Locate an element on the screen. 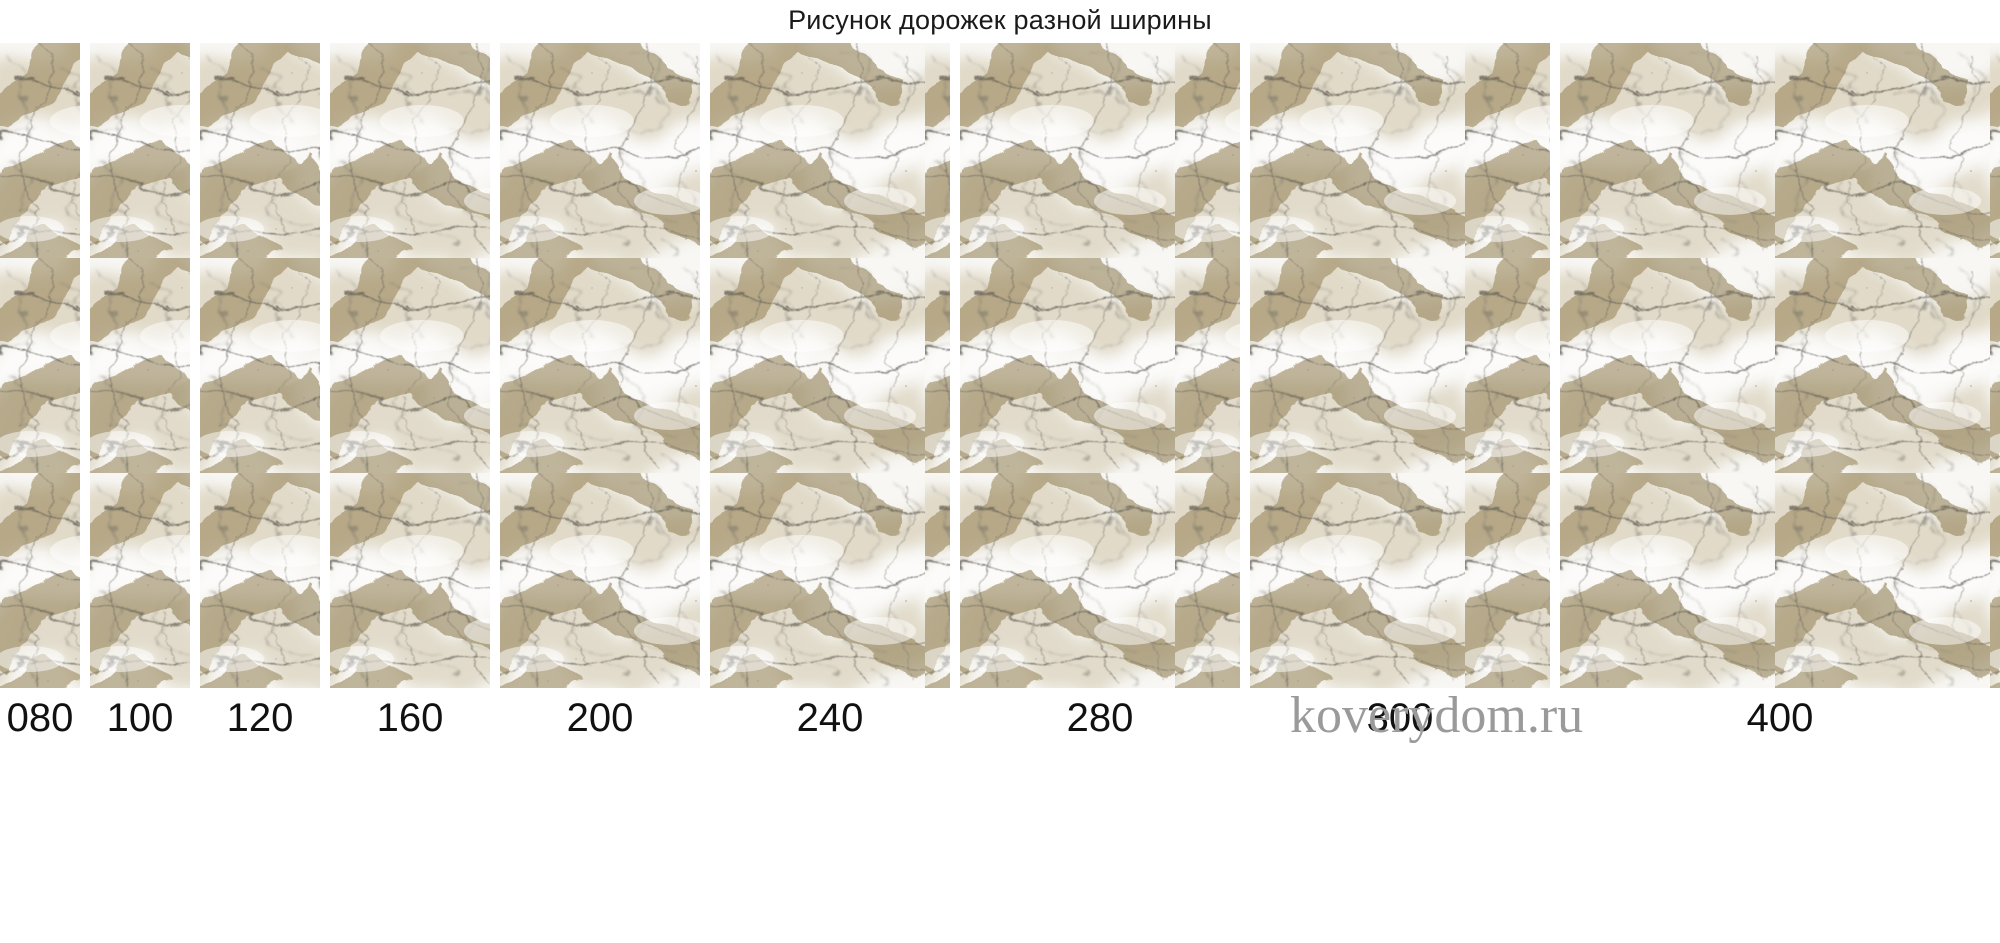 The image size is (2000, 943). strip-label-160: 160 is located at coordinates (410, 718).